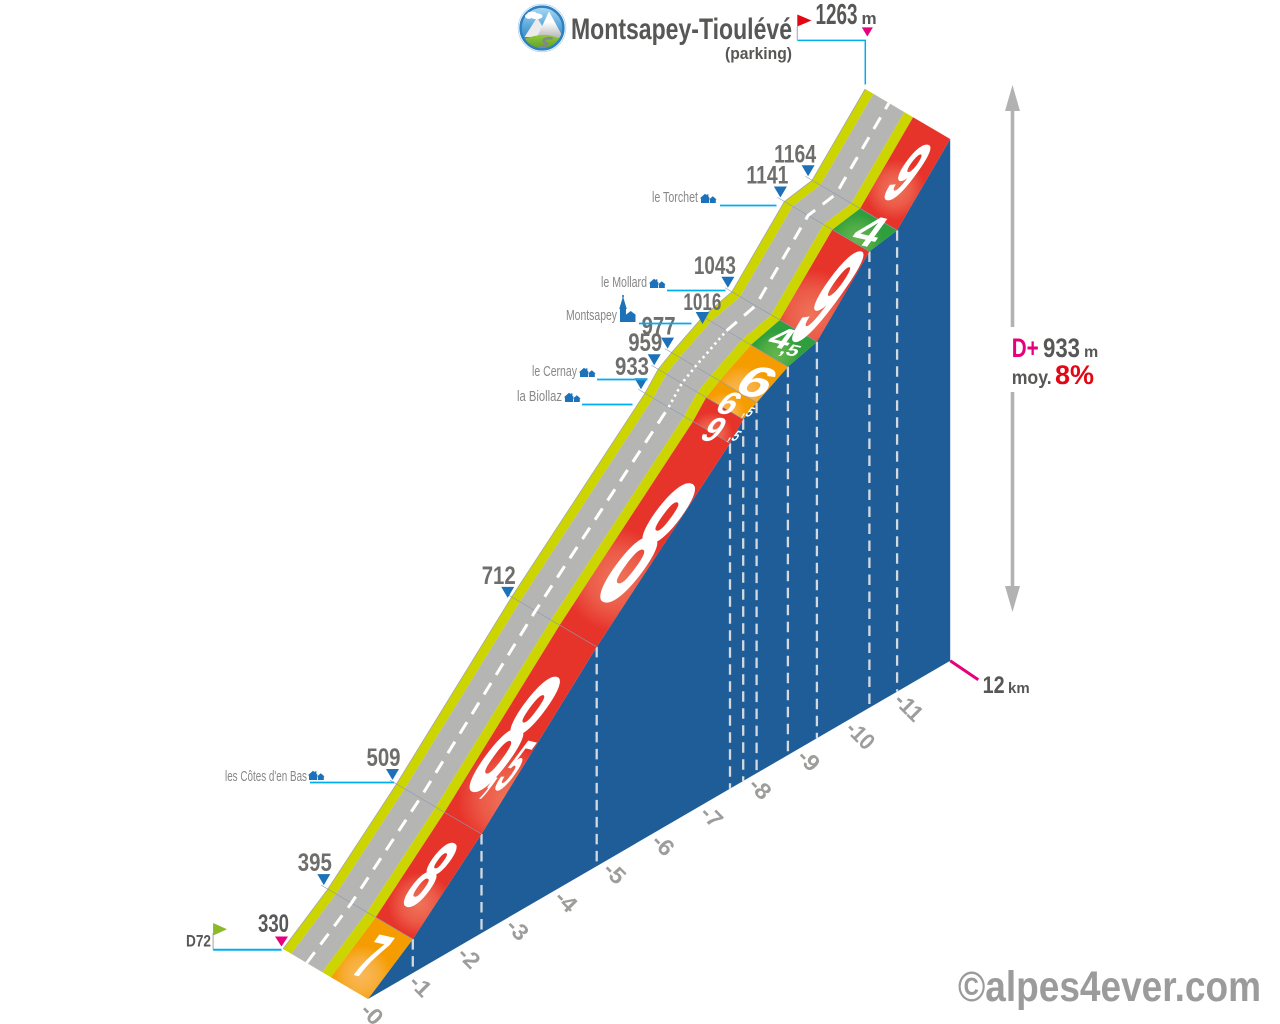 The height and width of the screenshot is (1024, 1280). Describe the element at coordinates (499, 576) in the screenshot. I see `svg-text: 712` at that location.